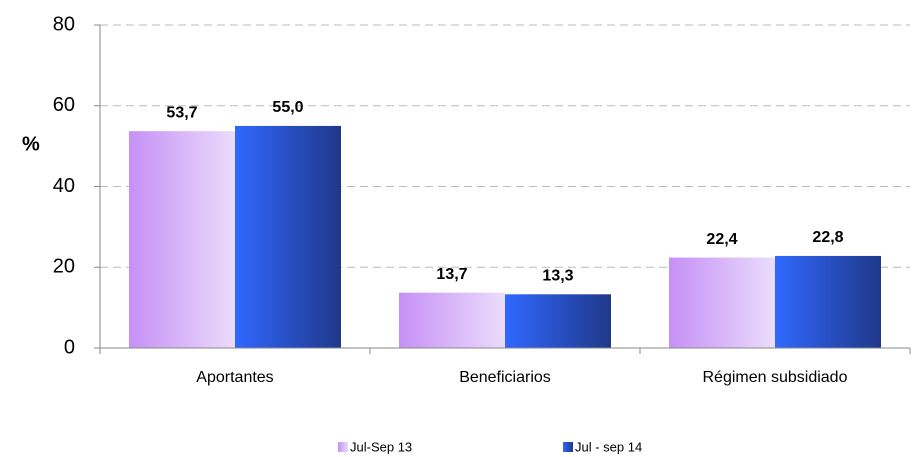 Image resolution: width=912 pixels, height=457 pixels. I want to click on value-label: 13,3, so click(557, 276).